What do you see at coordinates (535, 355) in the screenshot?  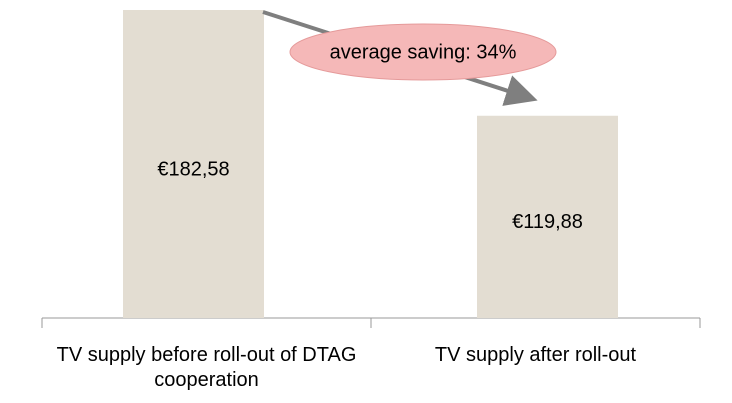 I see `x-tick-label: TV supply after roll-out` at bounding box center [535, 355].